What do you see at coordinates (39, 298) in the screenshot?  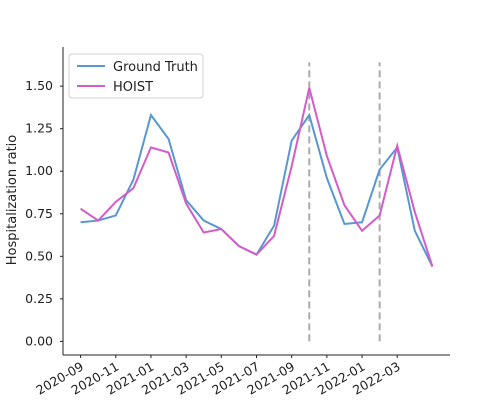 I see `y-tick-label: 0.25` at bounding box center [39, 298].